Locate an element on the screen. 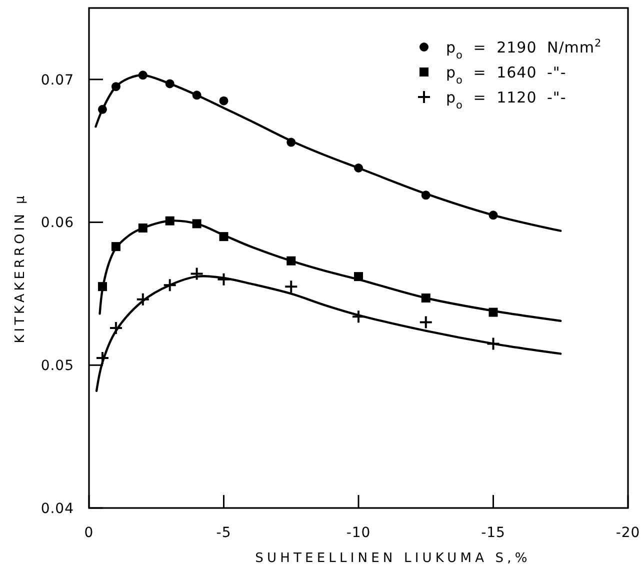 This screenshot has width=644, height=569. legend-label: p$_{o}$ = 2190 N/mm$^{2}$ is located at coordinates (524, 49).